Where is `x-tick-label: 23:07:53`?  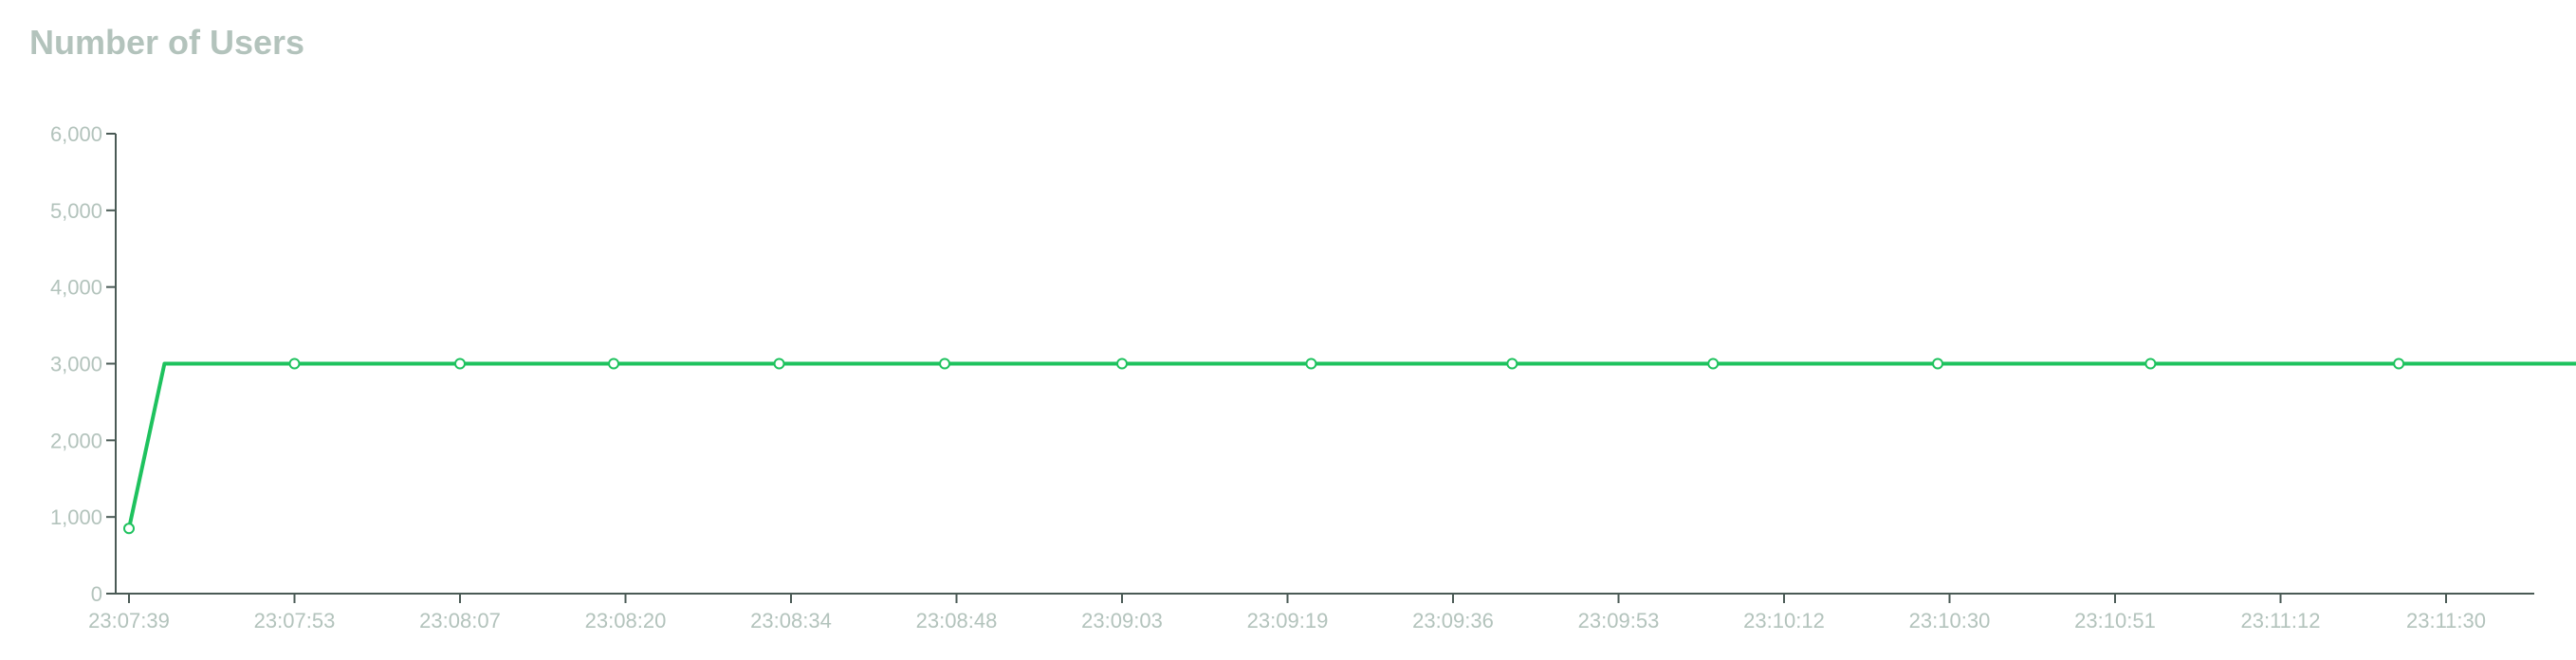 x-tick-label: 23:07:53 is located at coordinates (295, 620).